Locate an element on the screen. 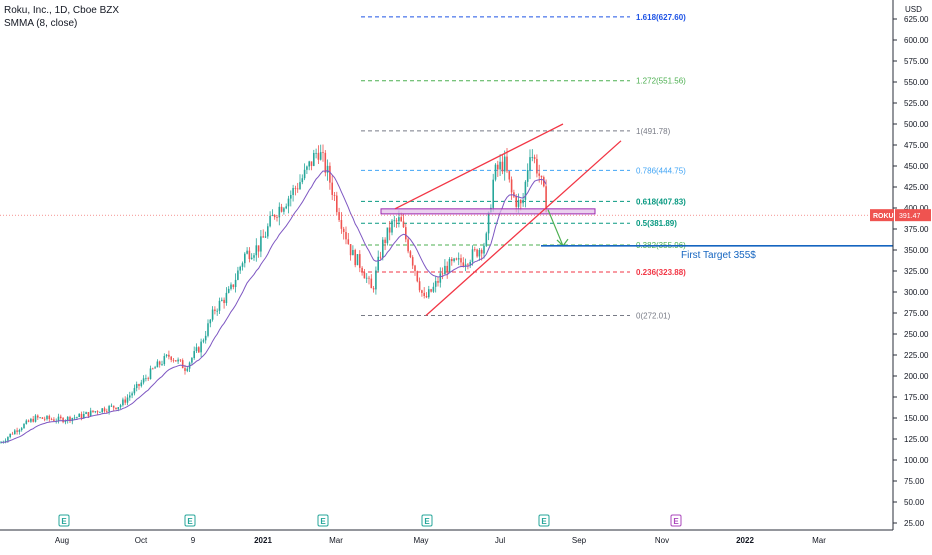 This screenshot has width=932, height=555. time-tick-label: 2022 is located at coordinates (745, 540).